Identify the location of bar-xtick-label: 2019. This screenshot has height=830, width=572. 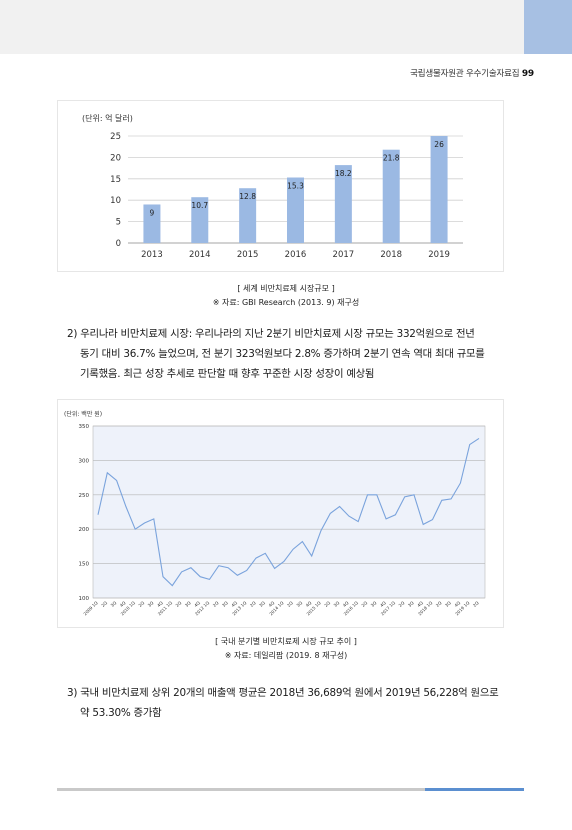
(439, 255).